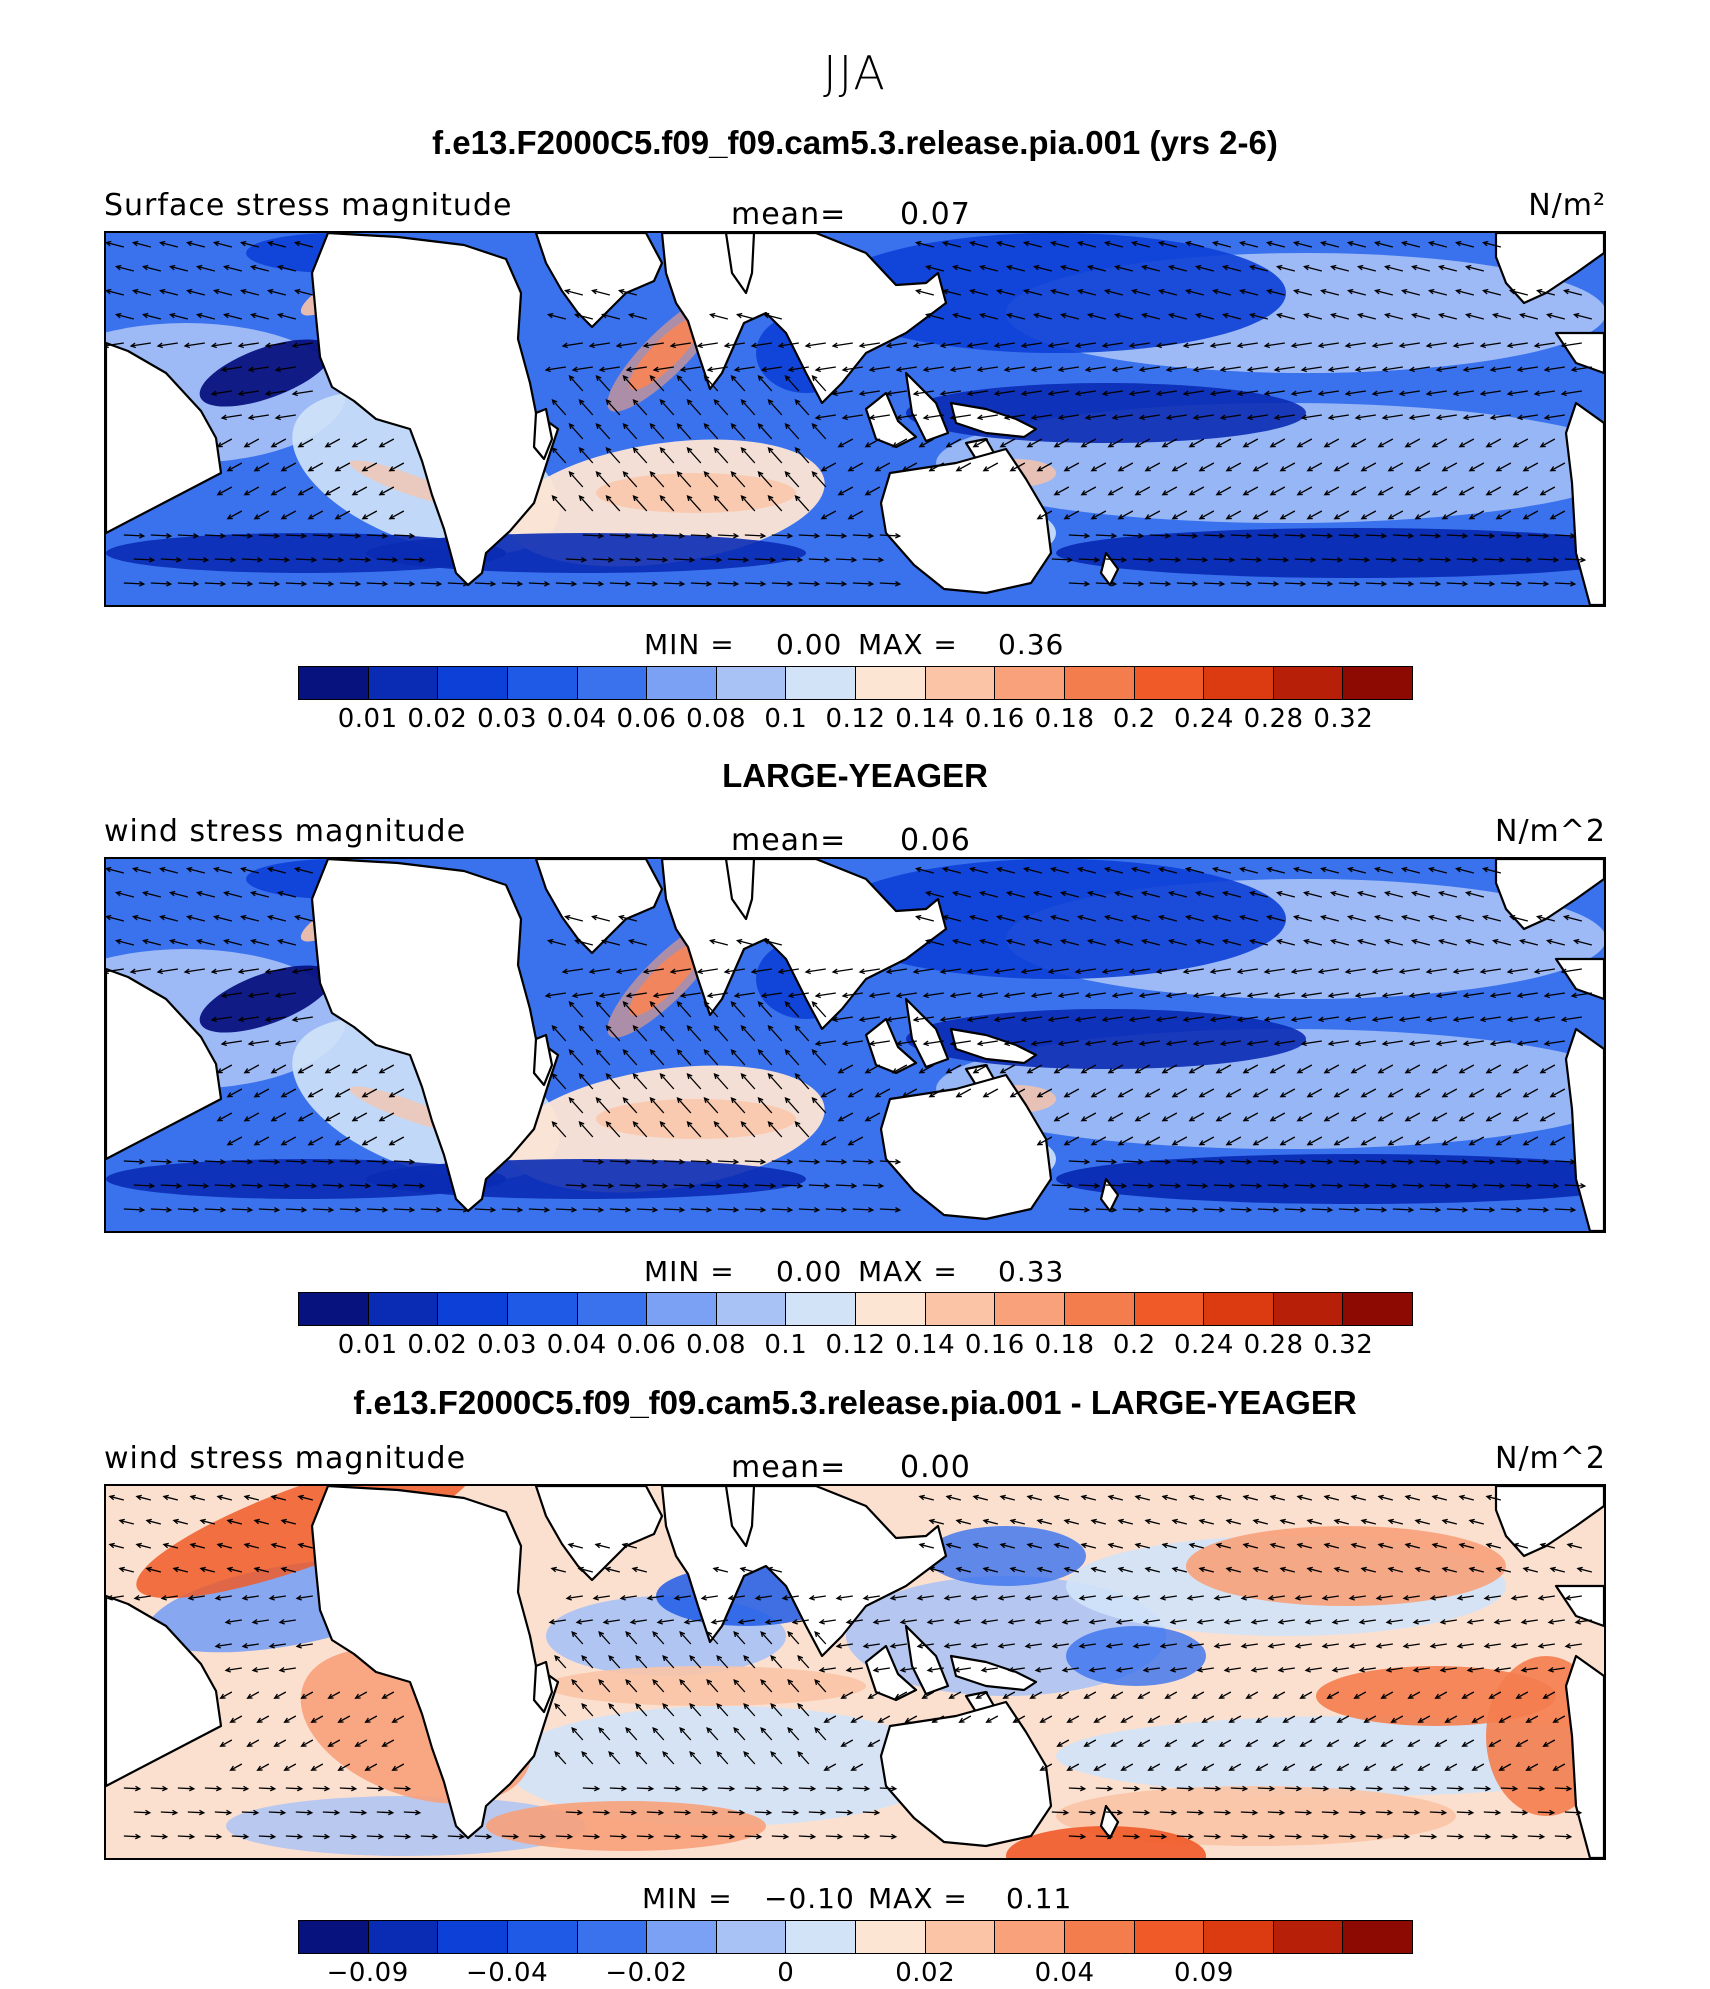 This screenshot has width=1710, height=1989. Describe the element at coordinates (285, 1458) in the screenshot. I see `panel-3-variable: wind stress magnitude` at that location.